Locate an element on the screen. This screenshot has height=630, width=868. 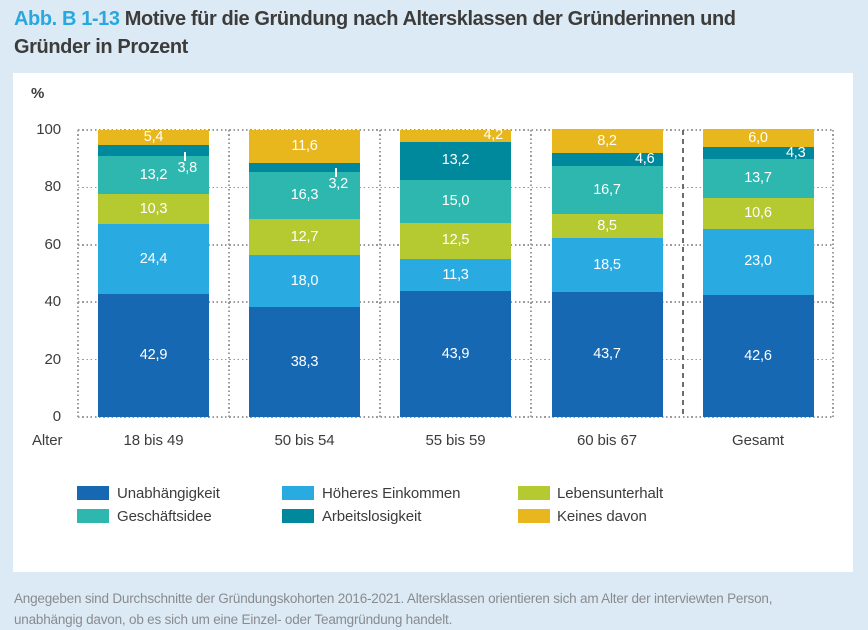
bar-value-label: 18,5 is located at coordinates (607, 264).